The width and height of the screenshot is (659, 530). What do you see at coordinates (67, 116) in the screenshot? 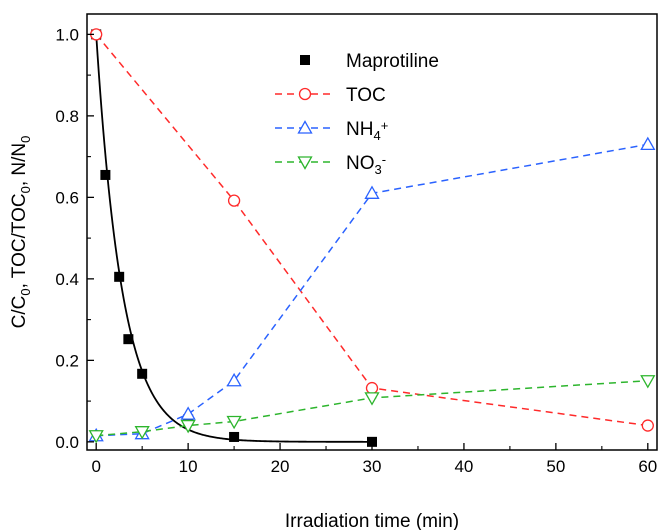
I see `y-tick-label: 0.8` at bounding box center [67, 116].